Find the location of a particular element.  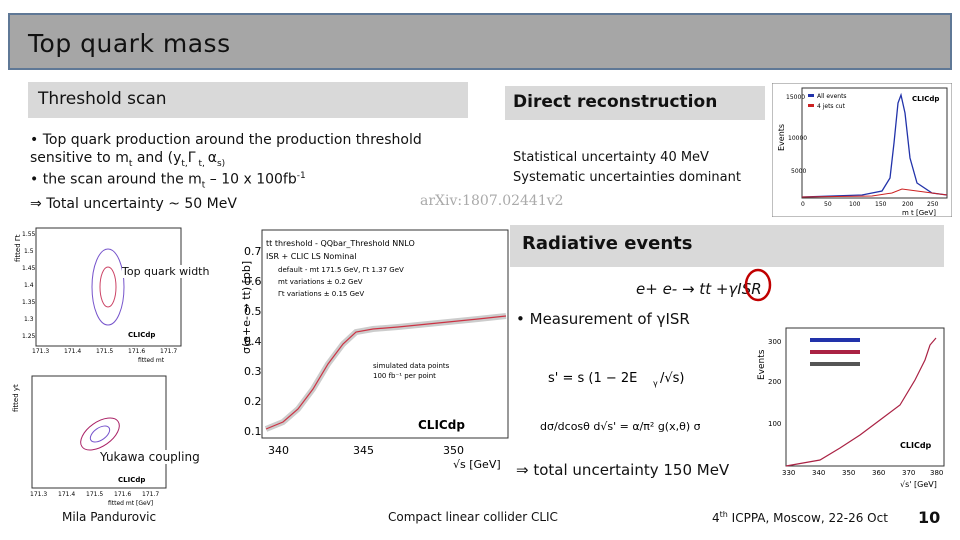

bullet2-post: – 10 x 100fb is located at coordinates (251, 179).